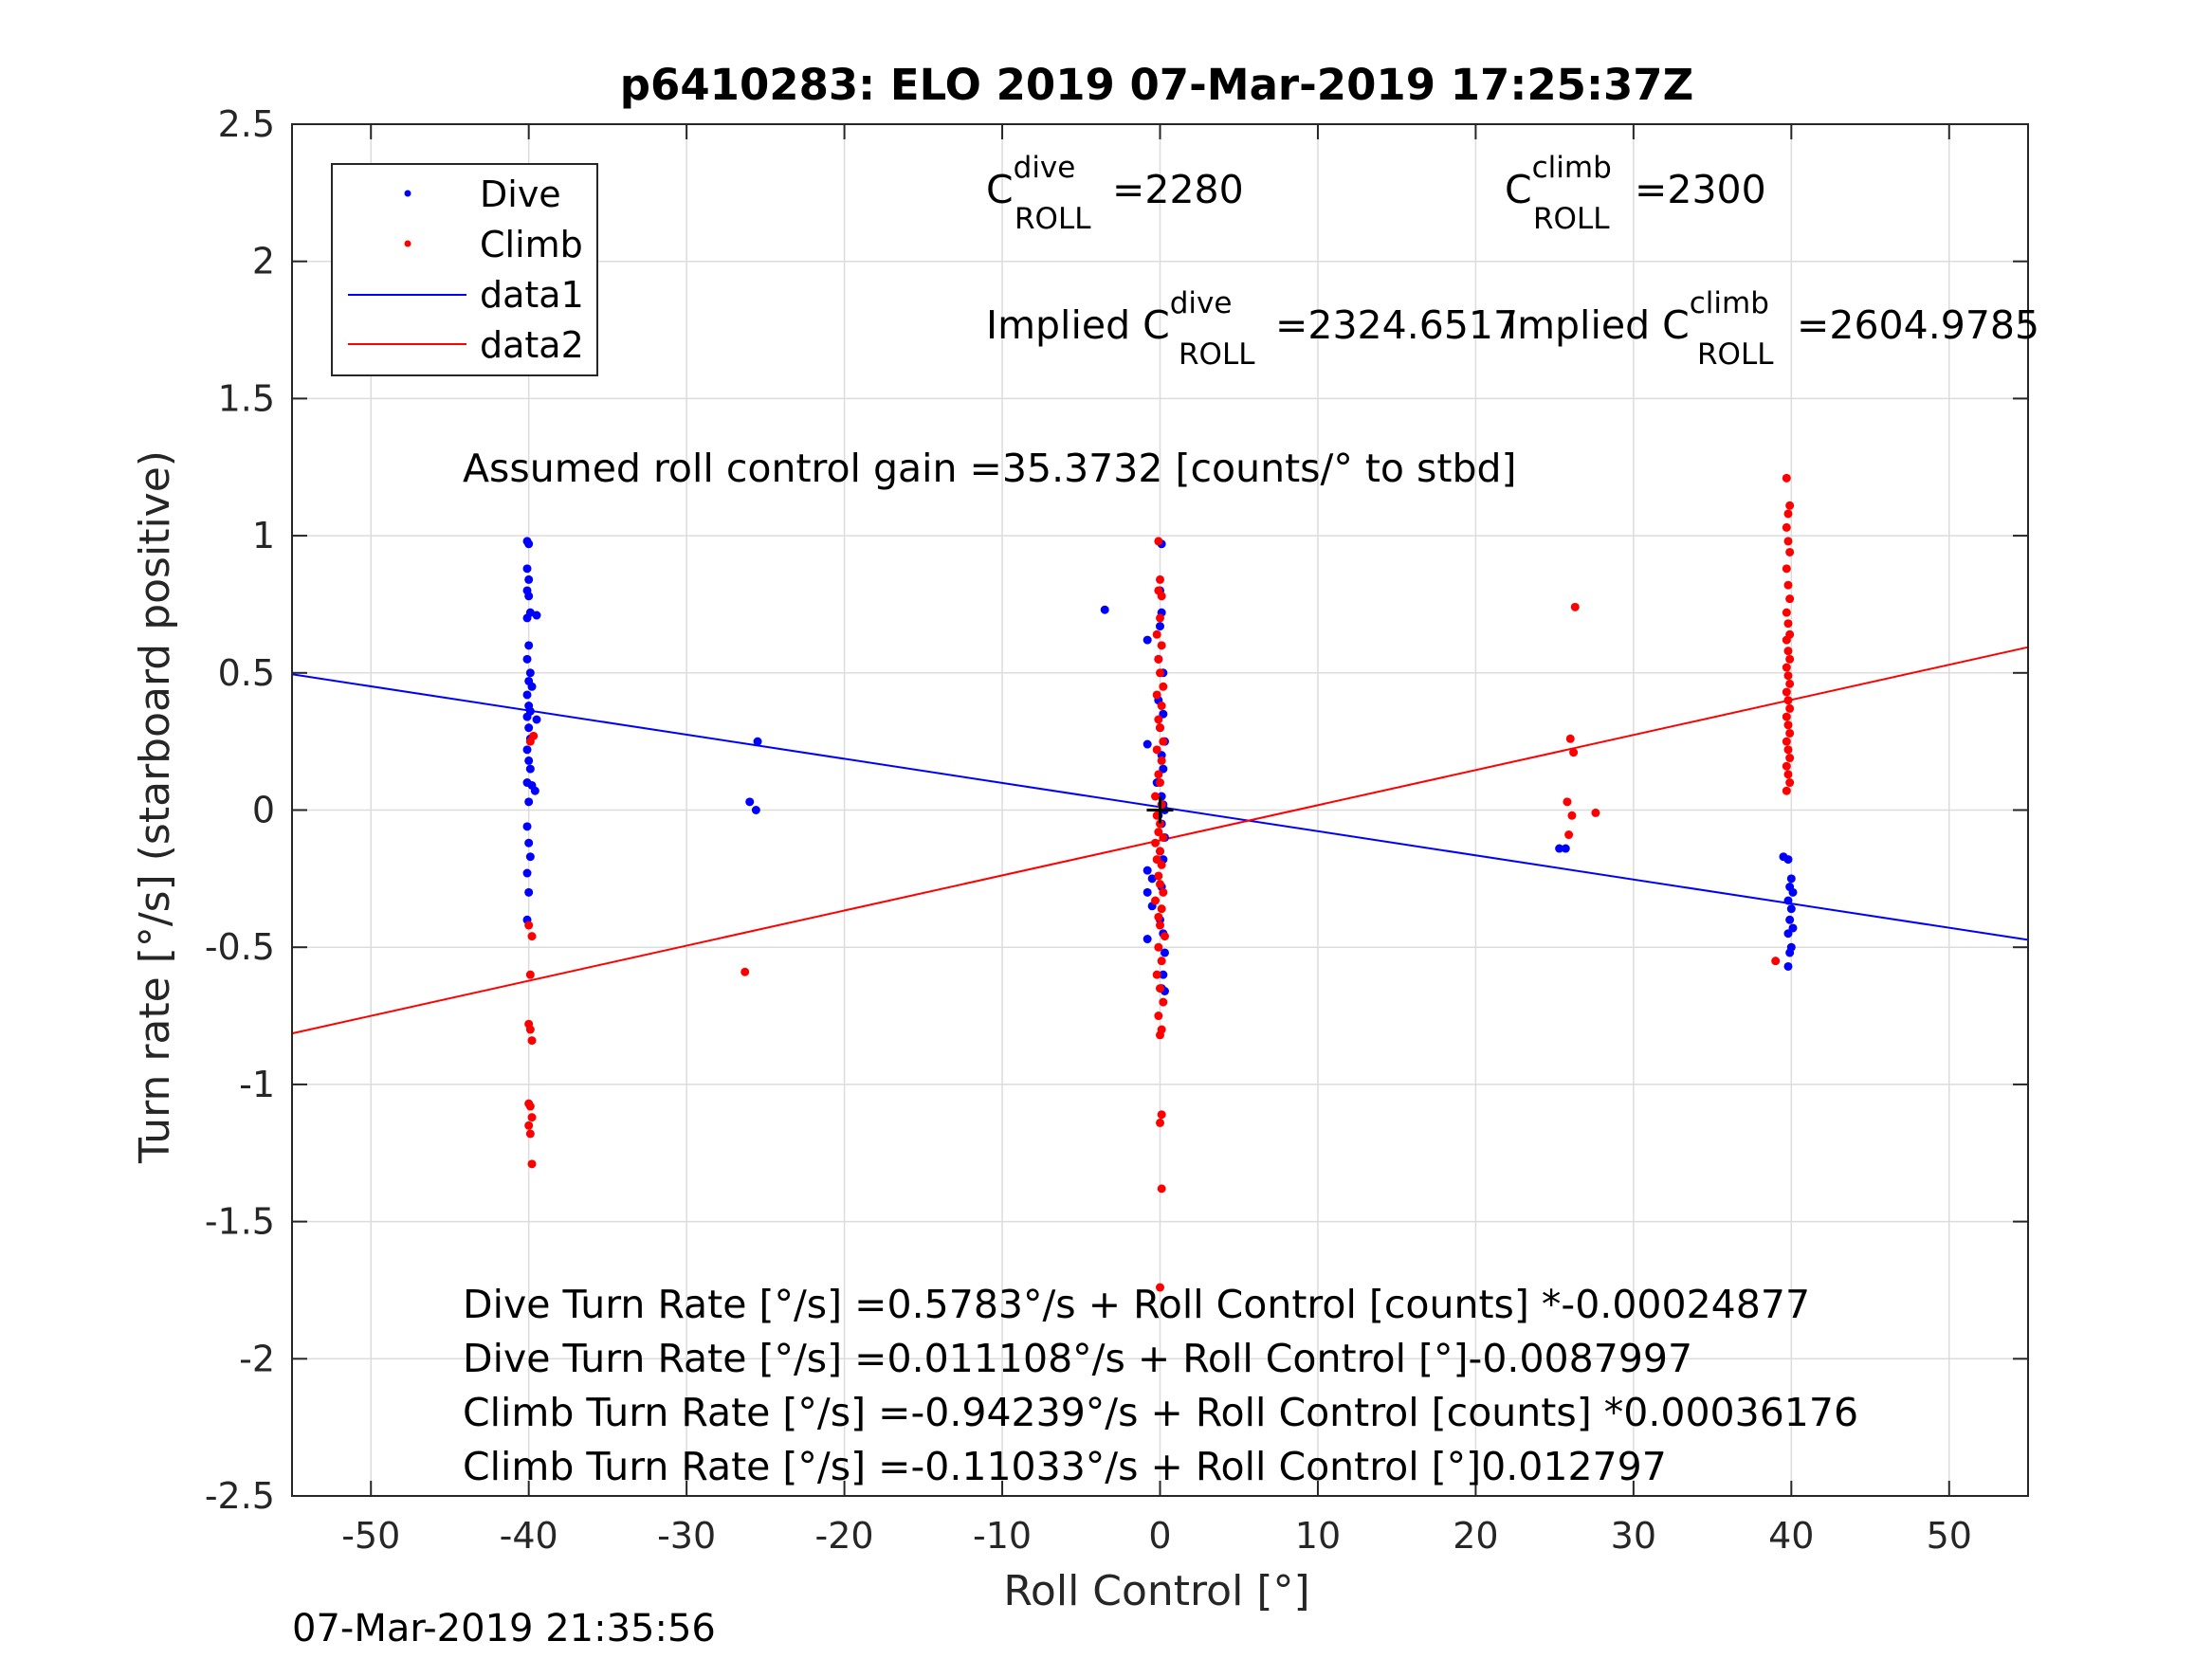 The height and width of the screenshot is (1659, 2212). Describe the element at coordinates (844, 1536) in the screenshot. I see `x-tick-label: -20` at that location.